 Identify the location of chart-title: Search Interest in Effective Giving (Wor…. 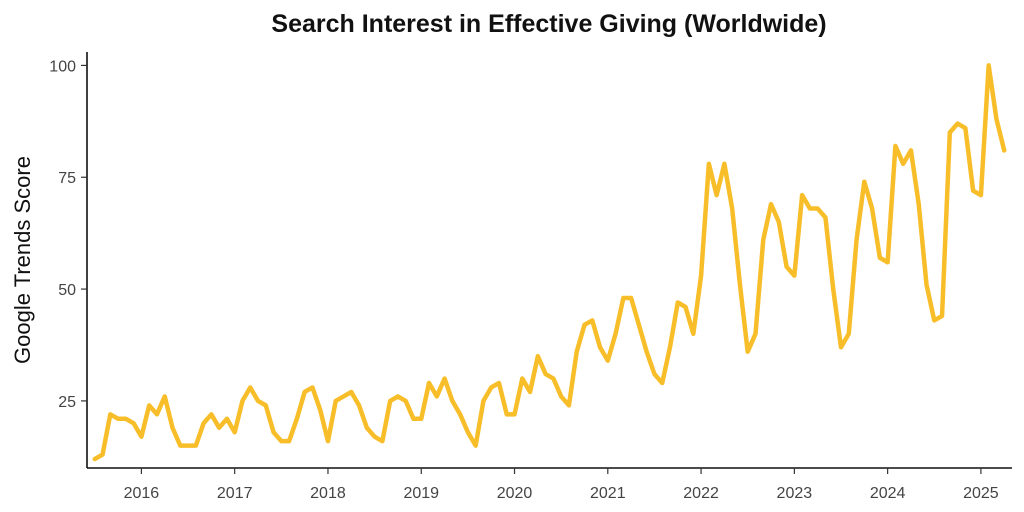
(548, 24).